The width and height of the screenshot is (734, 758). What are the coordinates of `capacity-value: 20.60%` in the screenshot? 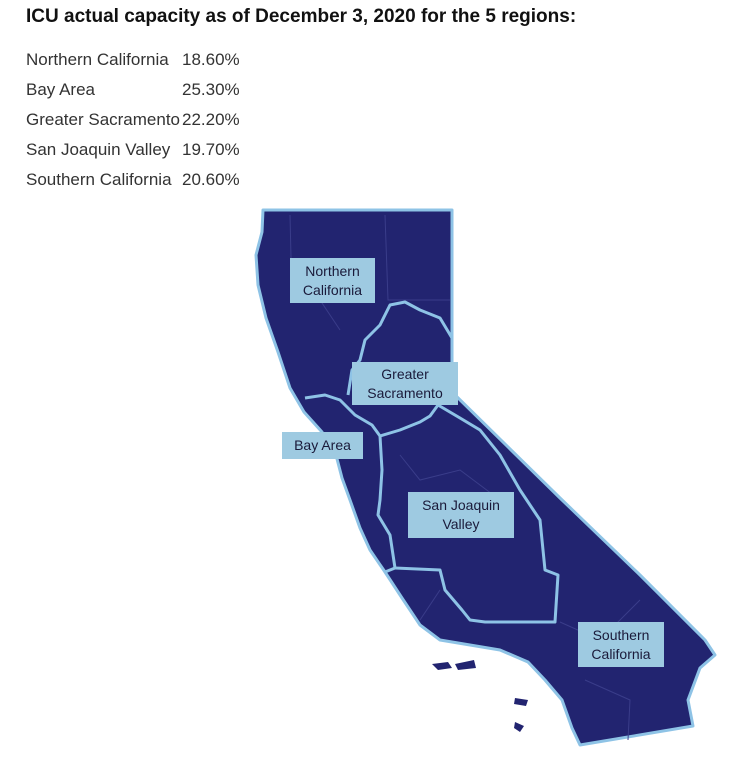 It's located at (211, 179).